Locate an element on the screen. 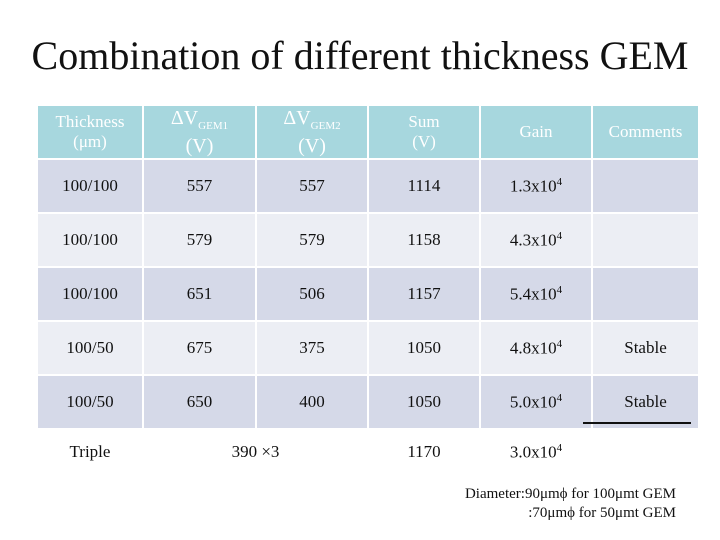 This screenshot has width=720, height=540. cell-sum: 1170 is located at coordinates (424, 452).